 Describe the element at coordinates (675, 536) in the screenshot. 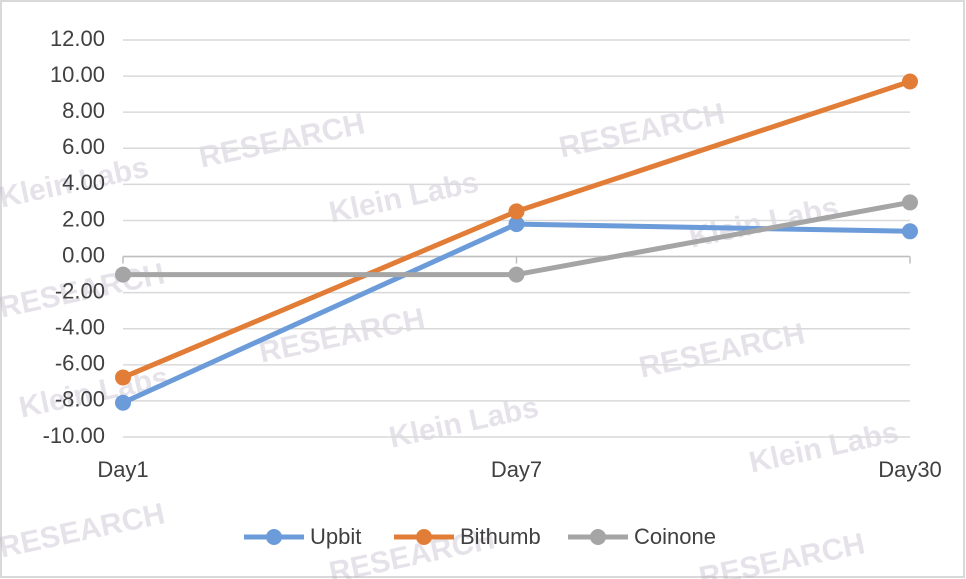

I see `legend-label: Coinone` at that location.